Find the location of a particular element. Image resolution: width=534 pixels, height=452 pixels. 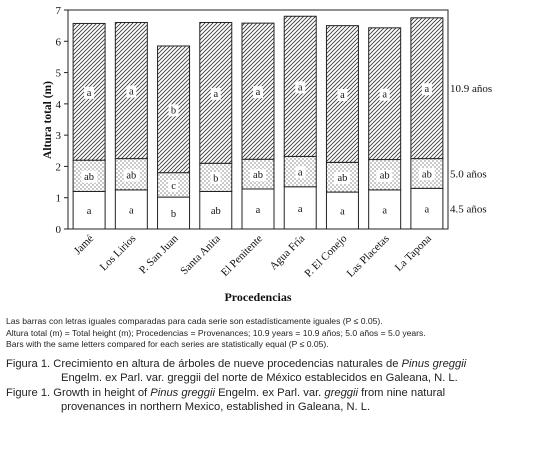

x-axis-title: Procedencias is located at coordinates (257, 297).